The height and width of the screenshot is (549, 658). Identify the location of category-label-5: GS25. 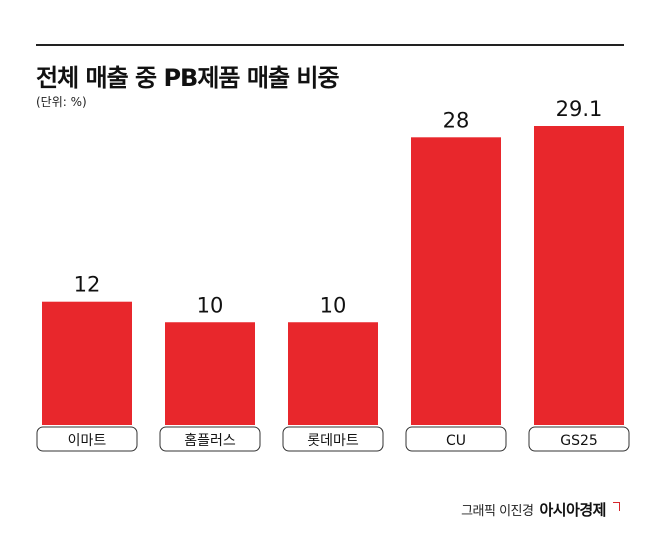
(579, 441).